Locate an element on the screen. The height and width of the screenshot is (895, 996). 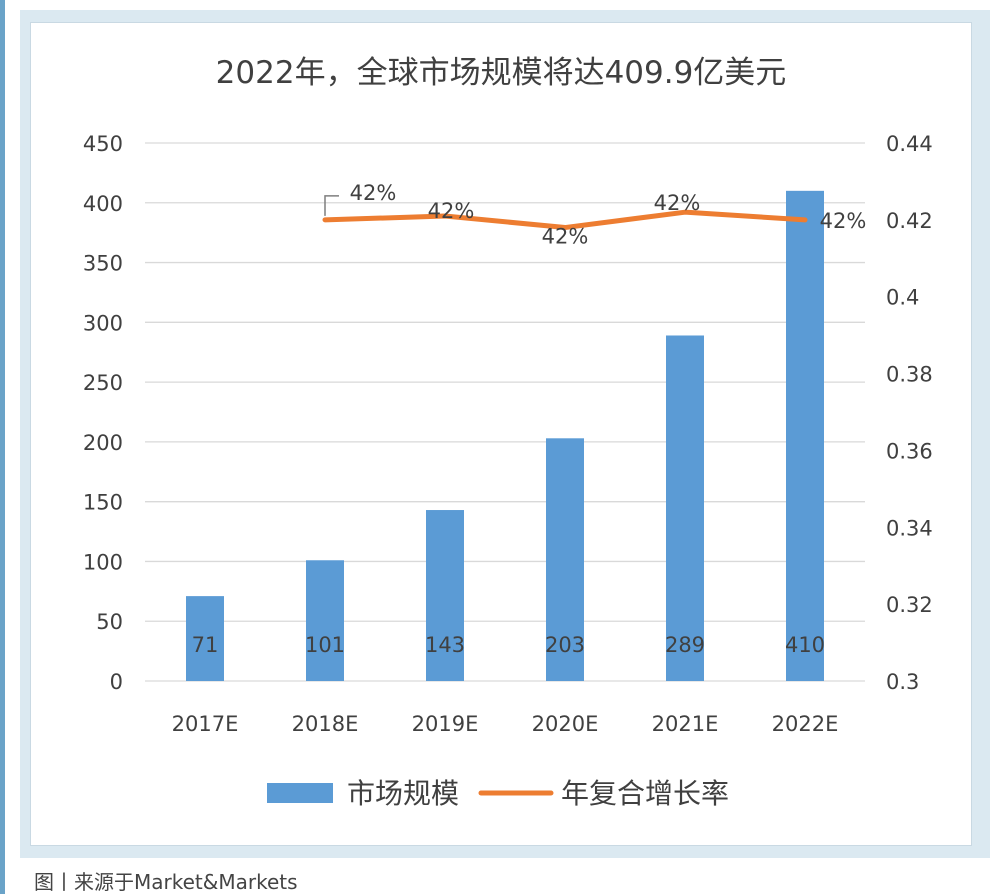
figure-caption: 图丨来源于Market&Markets is located at coordinates (166, 882).